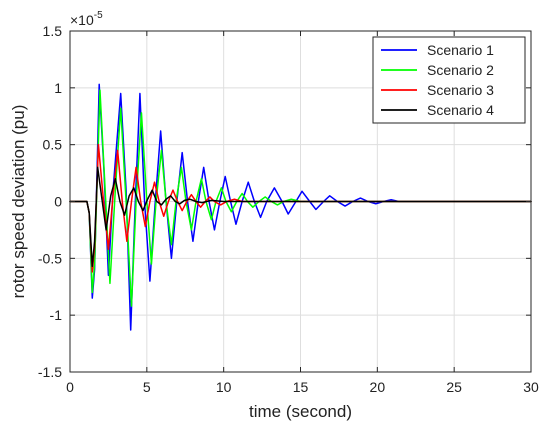  Describe the element at coordinates (531, 387) in the screenshot. I see `x-tick-label: 30` at that location.